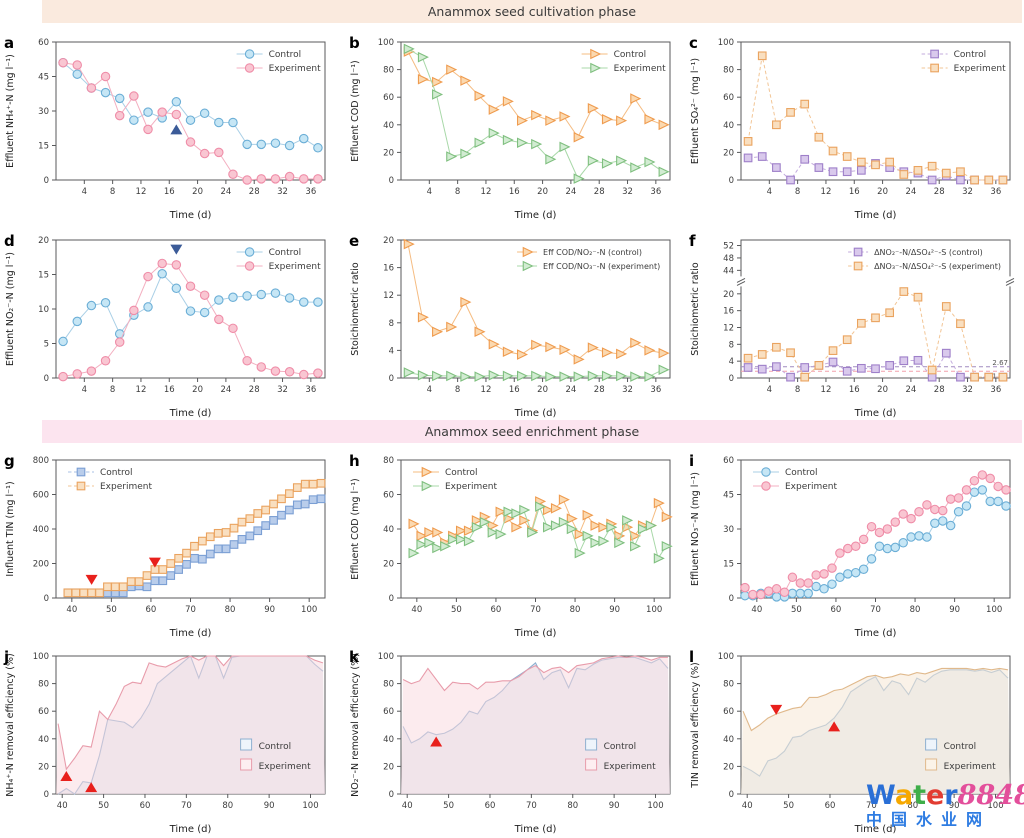 The image size is (1024, 838). What do you see at coordinates (43, 310) in the screenshot?
I see `svg-text: 10` at bounding box center [43, 310].